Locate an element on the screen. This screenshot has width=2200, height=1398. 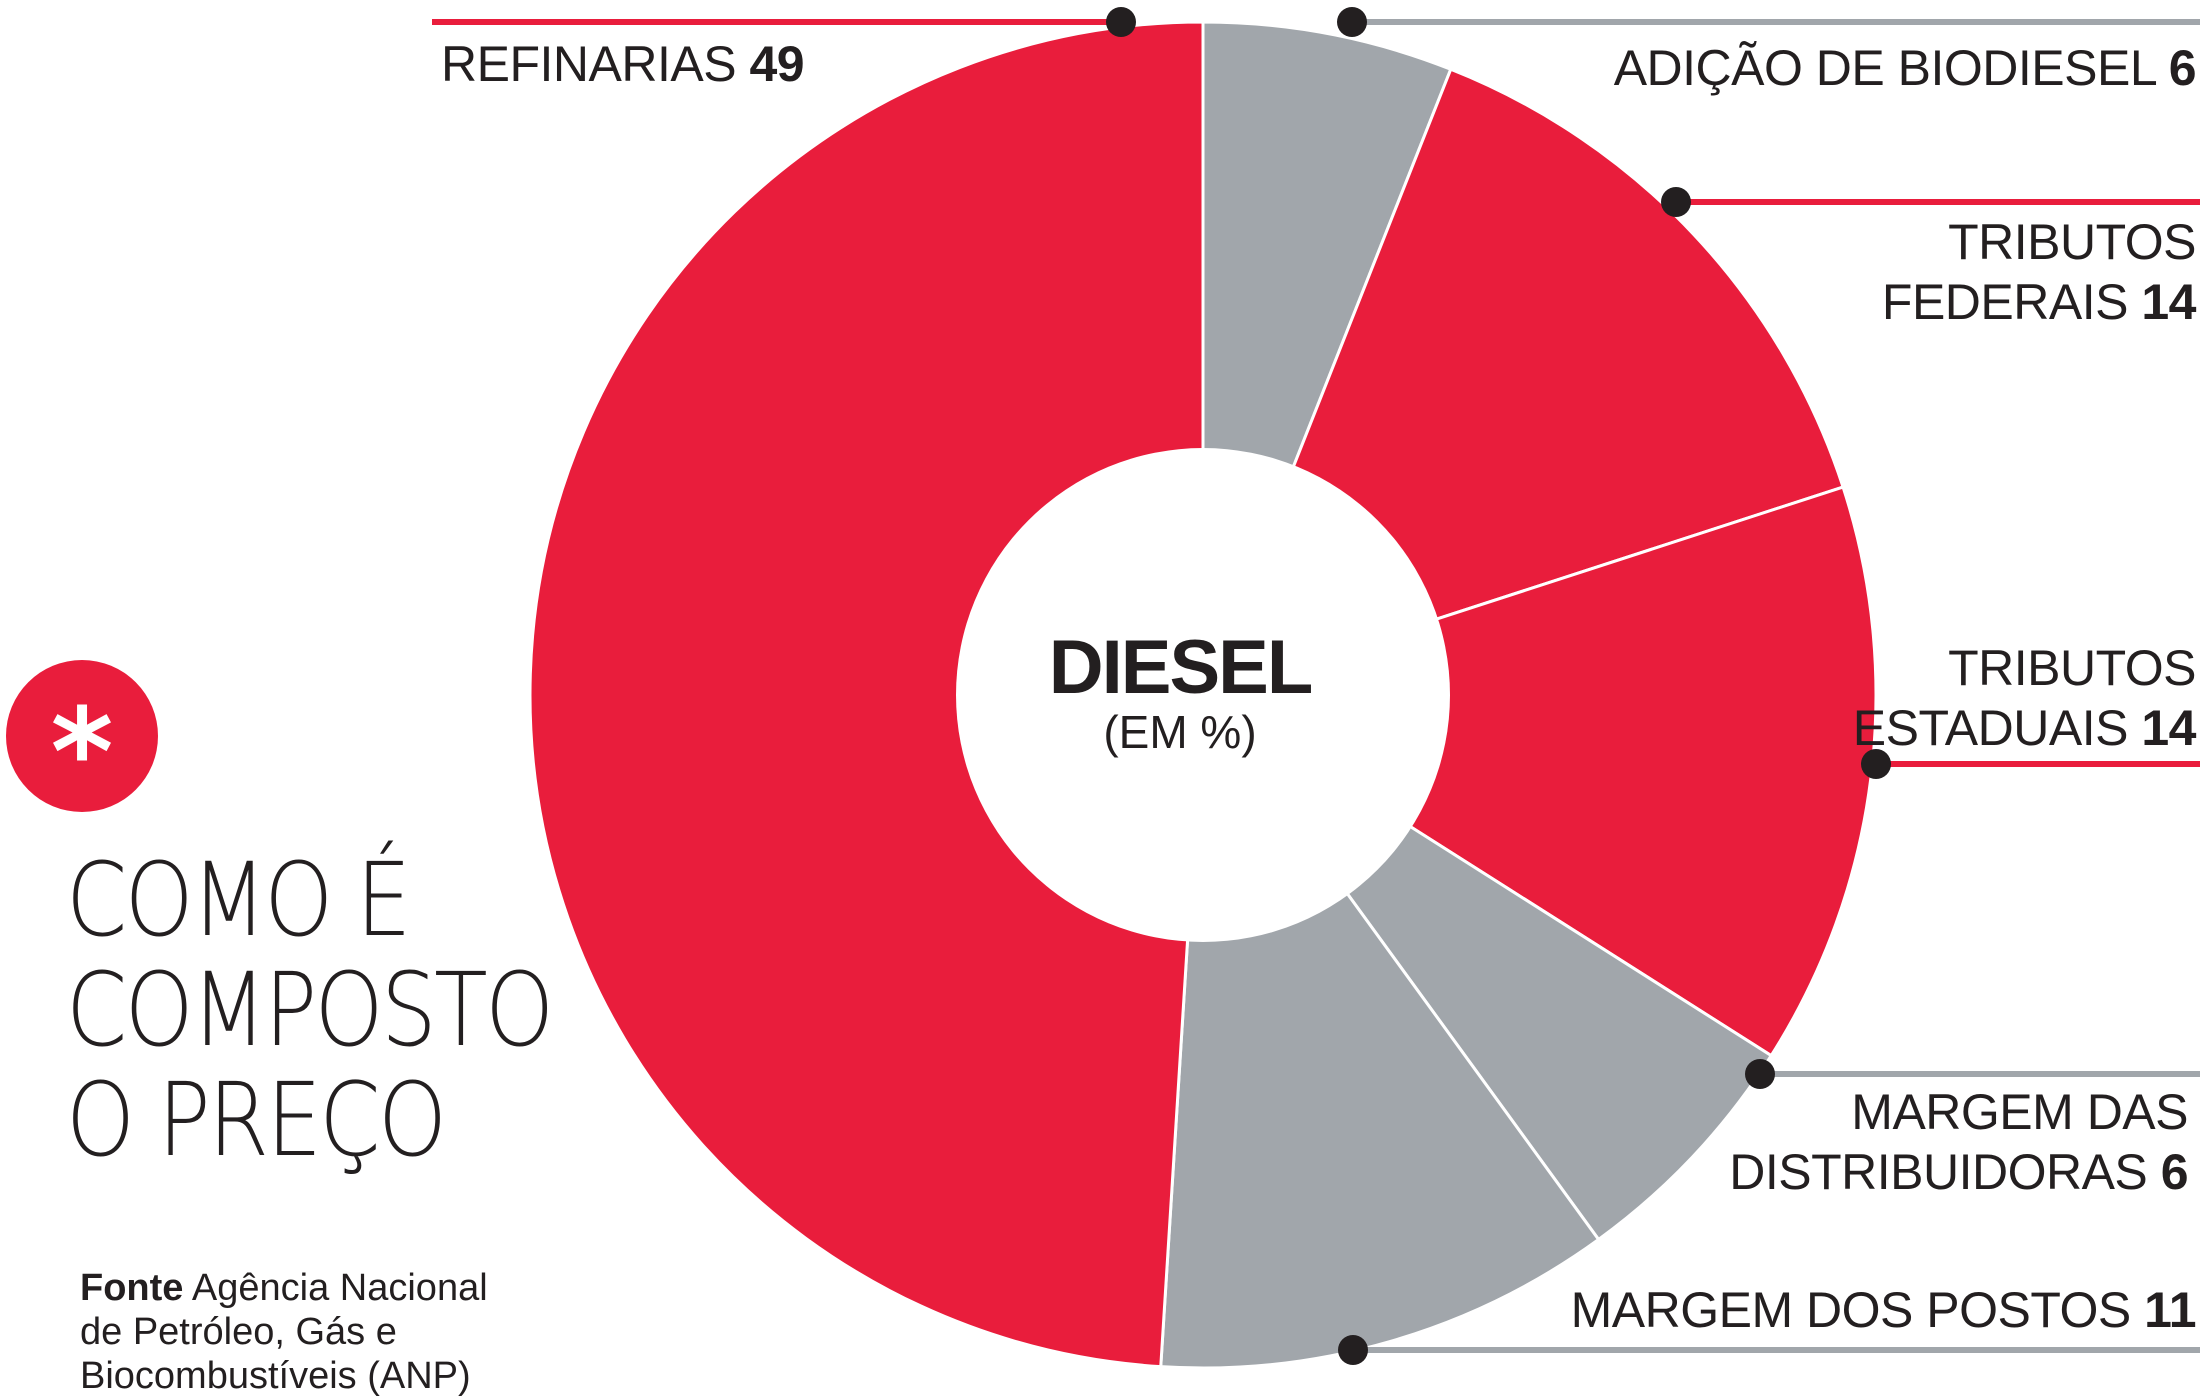
donut-hole is located at coordinates (1203, 695).